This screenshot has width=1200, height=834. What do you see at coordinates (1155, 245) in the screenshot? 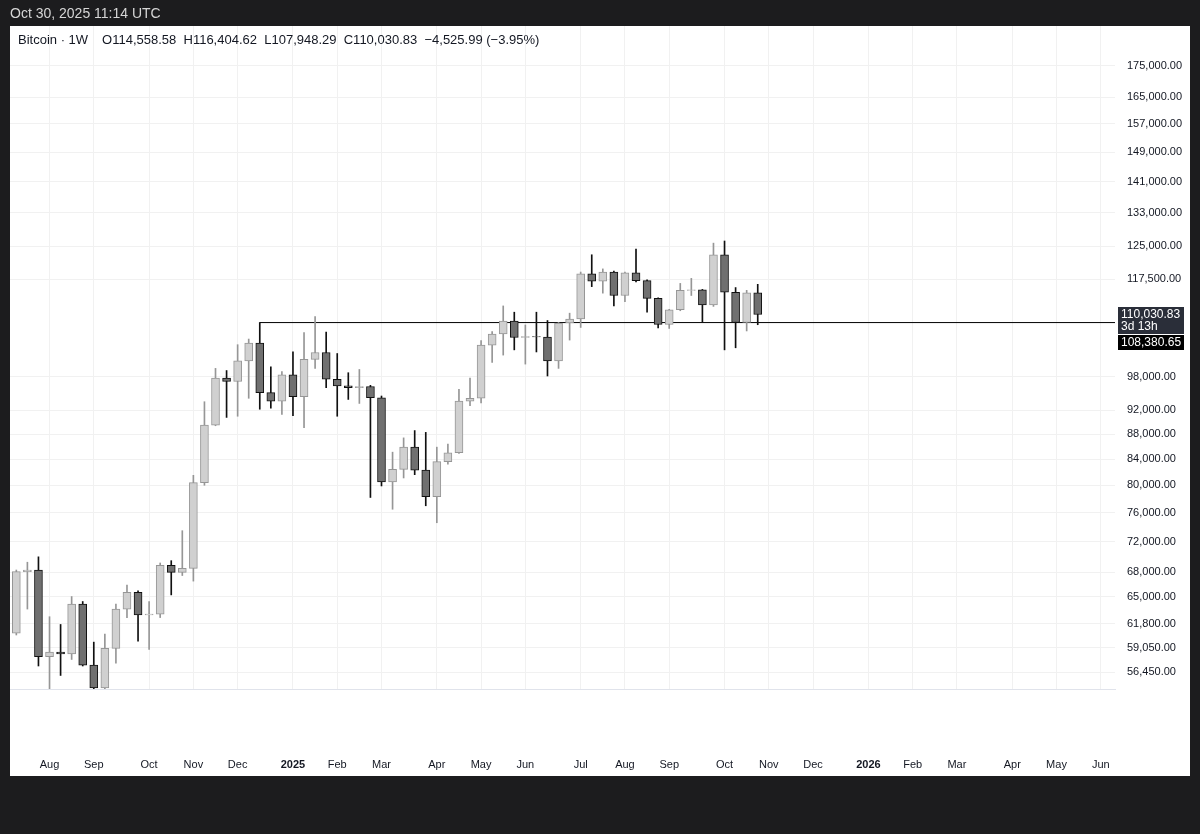
I see `y-tick-label: 125,000.00` at bounding box center [1155, 245].